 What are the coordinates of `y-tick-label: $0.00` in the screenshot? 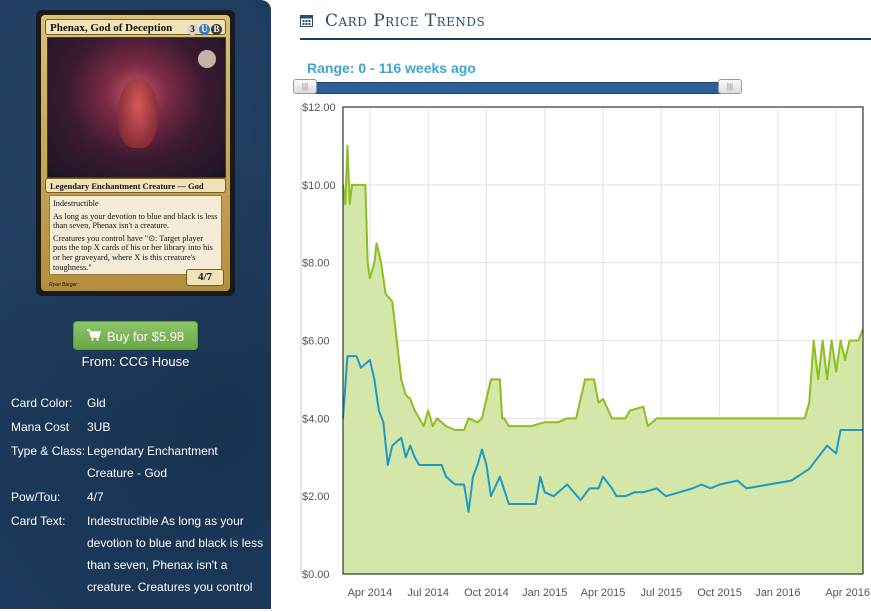 It's located at (316, 575).